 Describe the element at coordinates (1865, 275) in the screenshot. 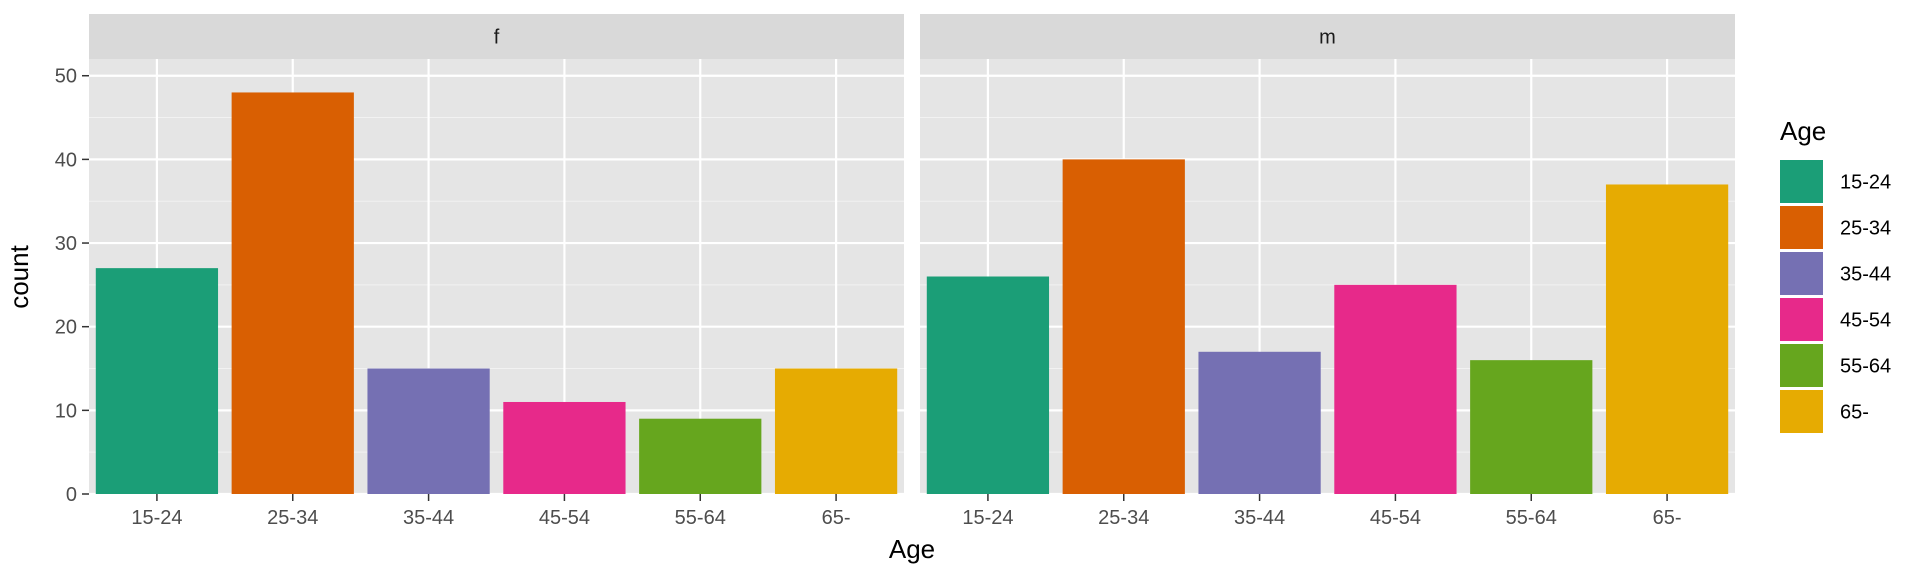

I see `legend-label: 35-44` at that location.